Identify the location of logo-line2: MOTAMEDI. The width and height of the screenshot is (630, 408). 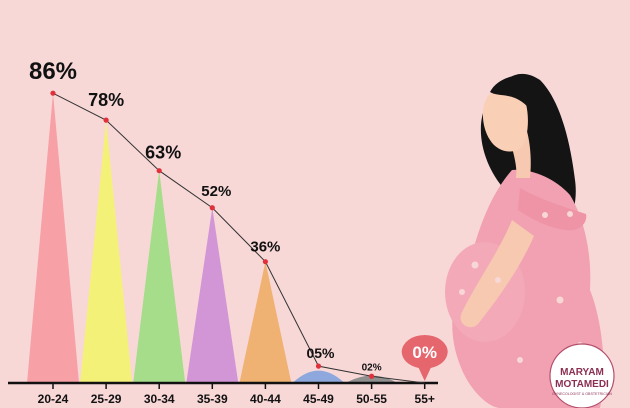
(582, 384).